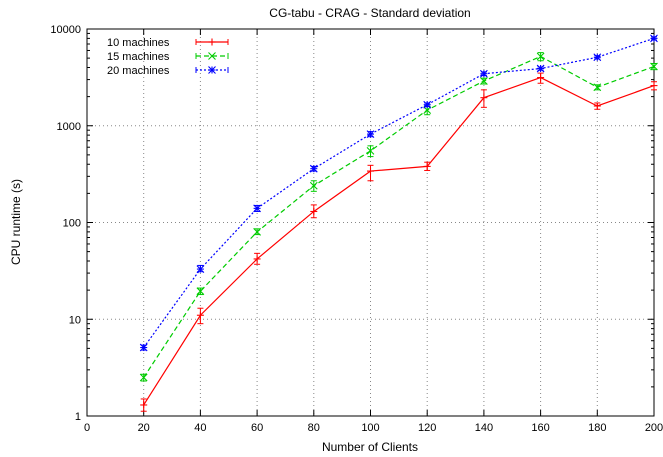  Describe the element at coordinates (138, 71) in the screenshot. I see `legend-label: 20 machines` at that location.